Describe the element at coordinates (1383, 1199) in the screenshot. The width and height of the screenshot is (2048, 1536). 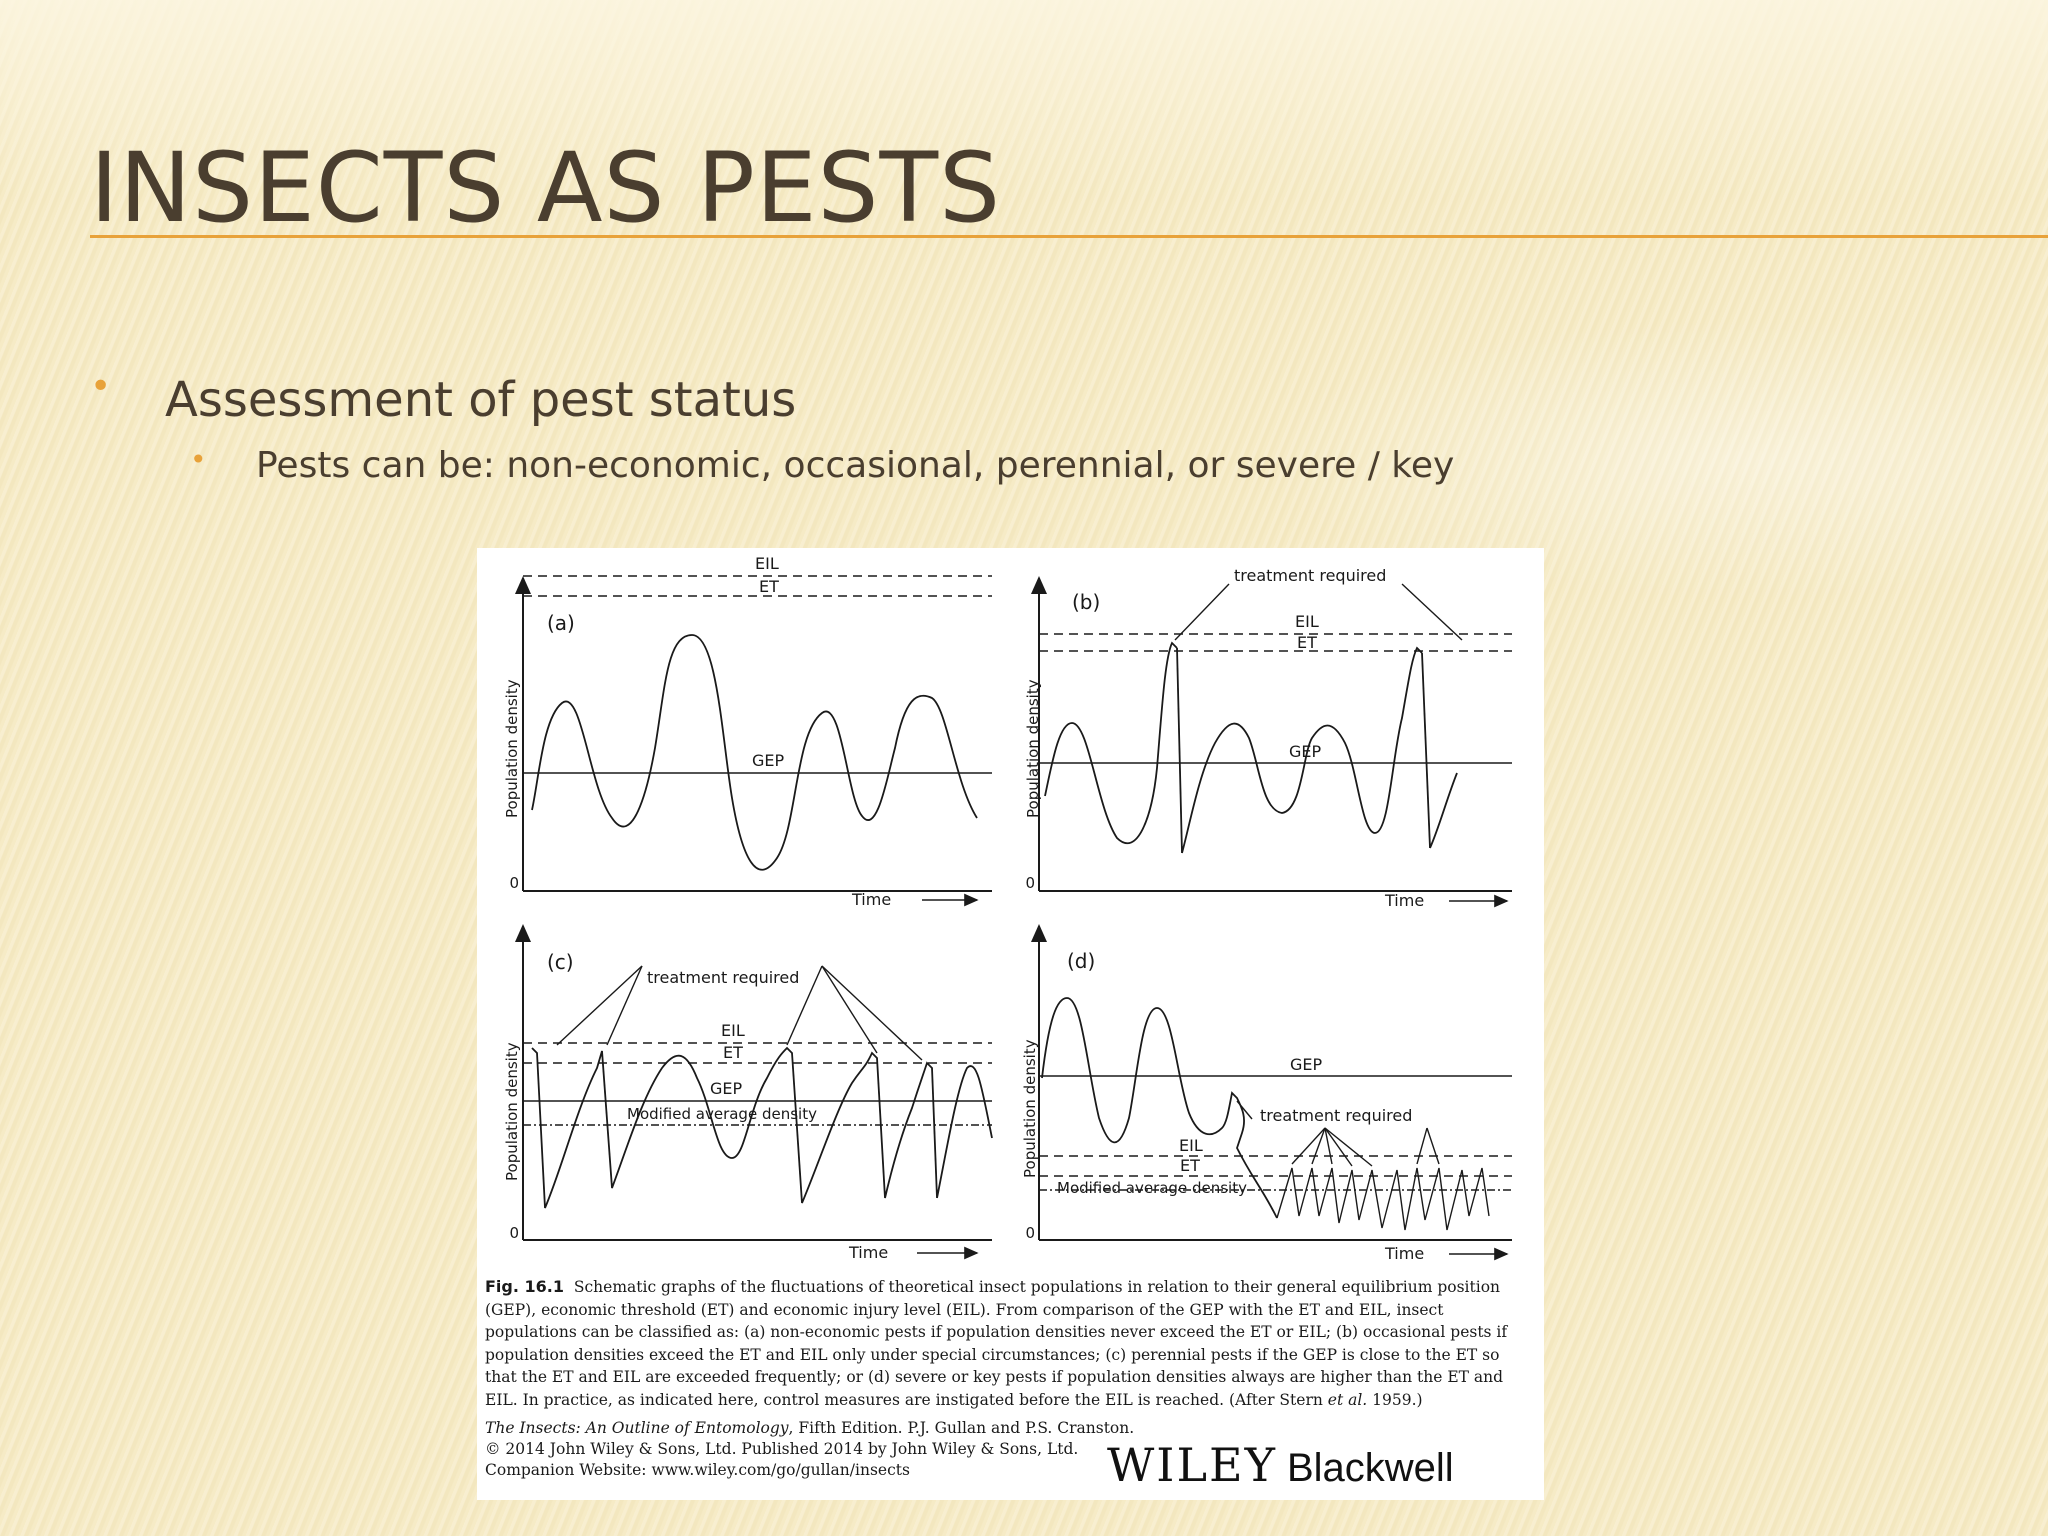
I see `treatment-sawtooth` at that location.